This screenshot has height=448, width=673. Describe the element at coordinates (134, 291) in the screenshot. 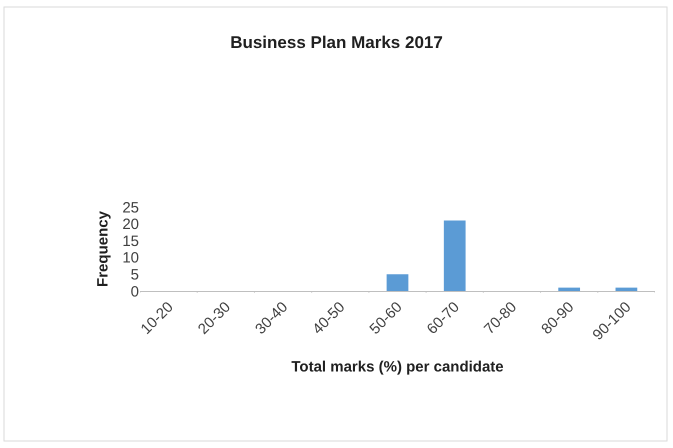

I see `y-tick-label: 0` at that location.